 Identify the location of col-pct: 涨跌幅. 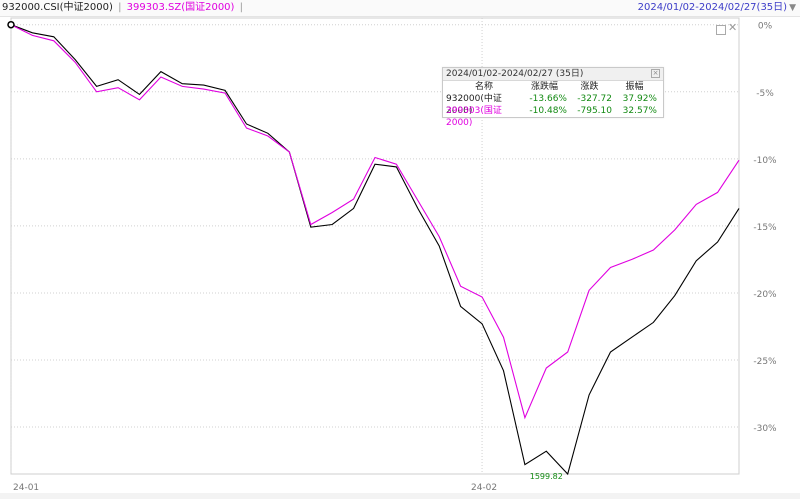
(544, 87).